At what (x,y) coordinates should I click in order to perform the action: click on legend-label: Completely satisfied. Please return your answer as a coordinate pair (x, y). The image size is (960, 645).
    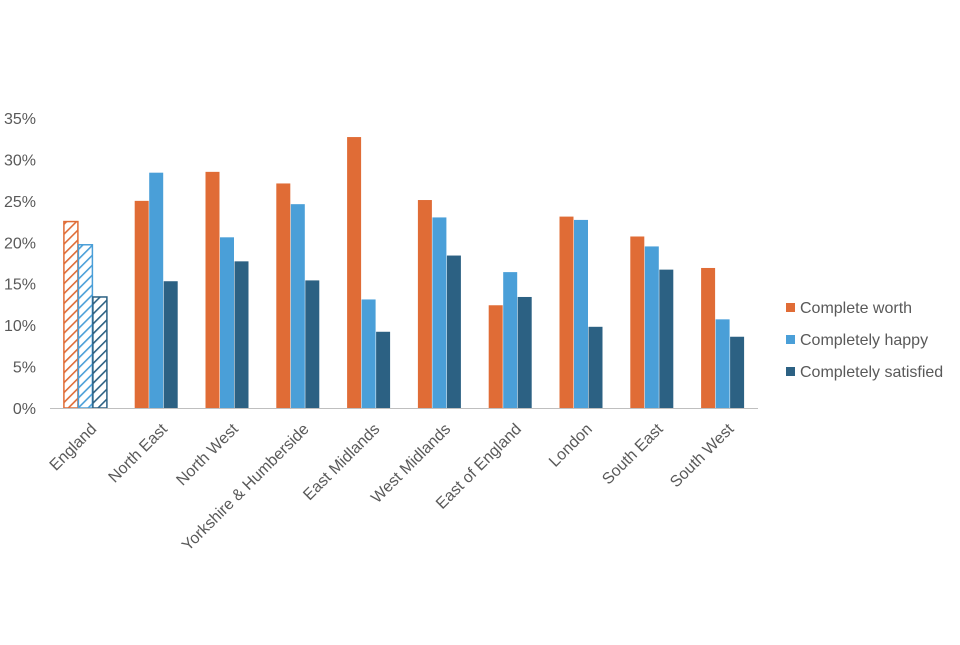
    Looking at the image, I should click on (871, 372).